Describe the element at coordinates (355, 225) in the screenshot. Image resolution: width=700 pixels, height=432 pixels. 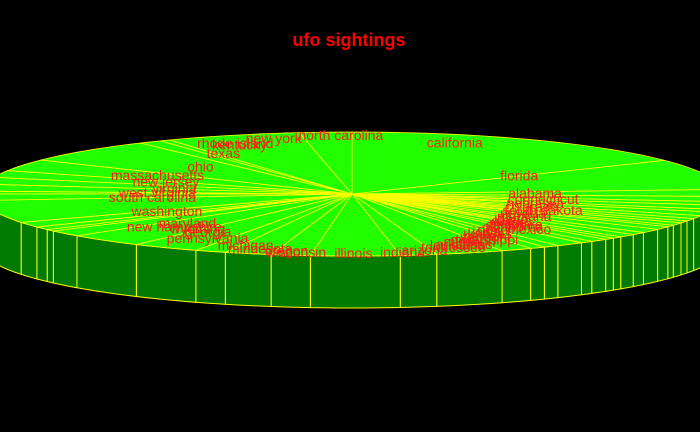
I see `slice-illinois` at that location.